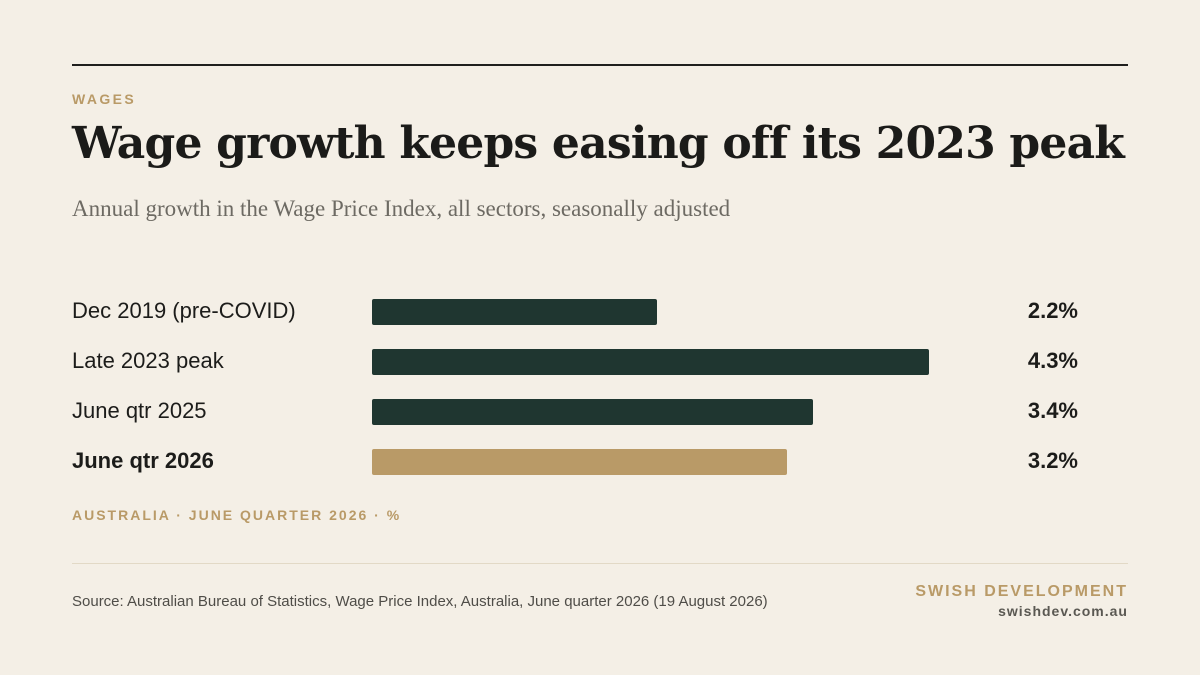 The width and height of the screenshot is (1200, 675). Describe the element at coordinates (184, 310) in the screenshot. I see `category-label: Dec 2019 (pre-COVID)` at that location.